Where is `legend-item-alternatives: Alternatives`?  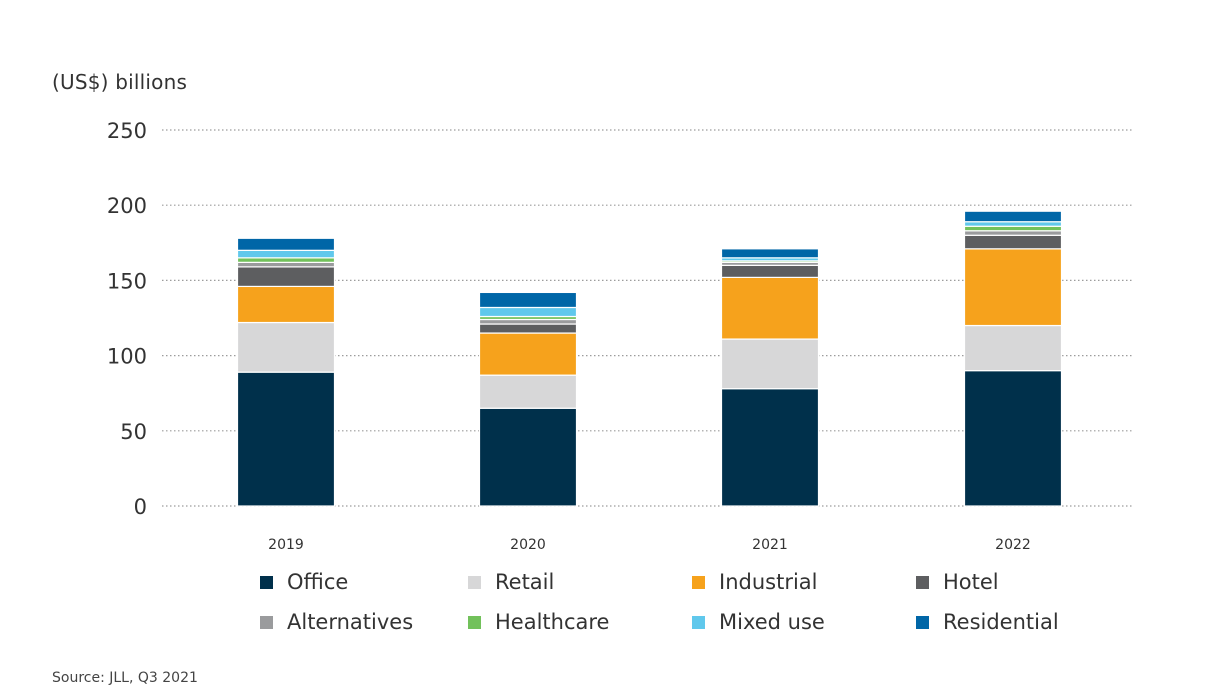
legend-item-alternatives: Alternatives is located at coordinates (364, 622).